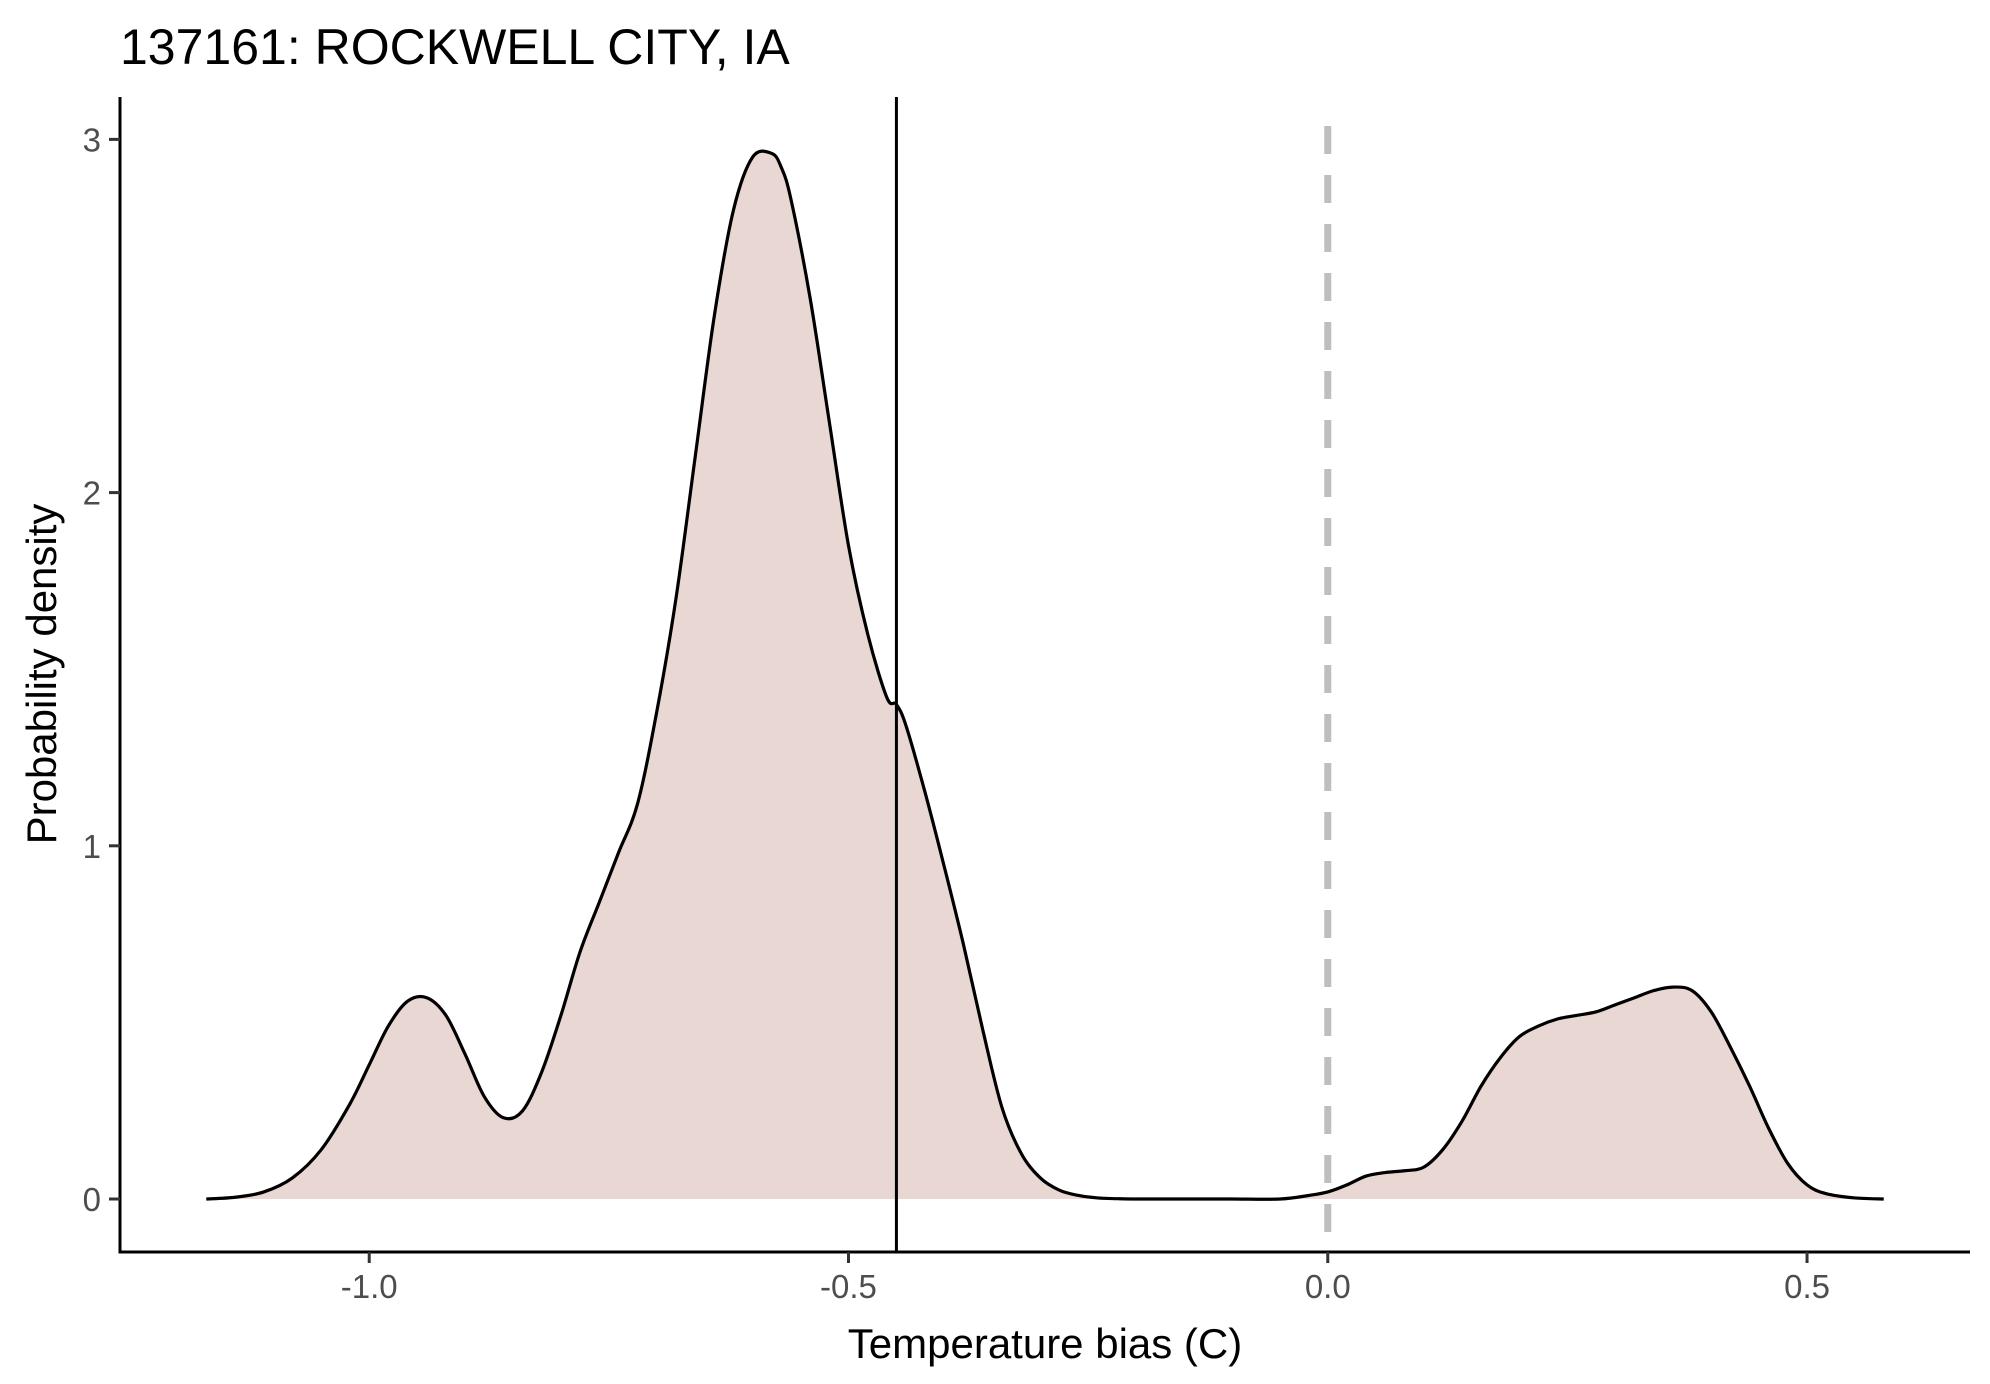  What do you see at coordinates (92, 846) in the screenshot?
I see `y-tick-label: 1` at bounding box center [92, 846].